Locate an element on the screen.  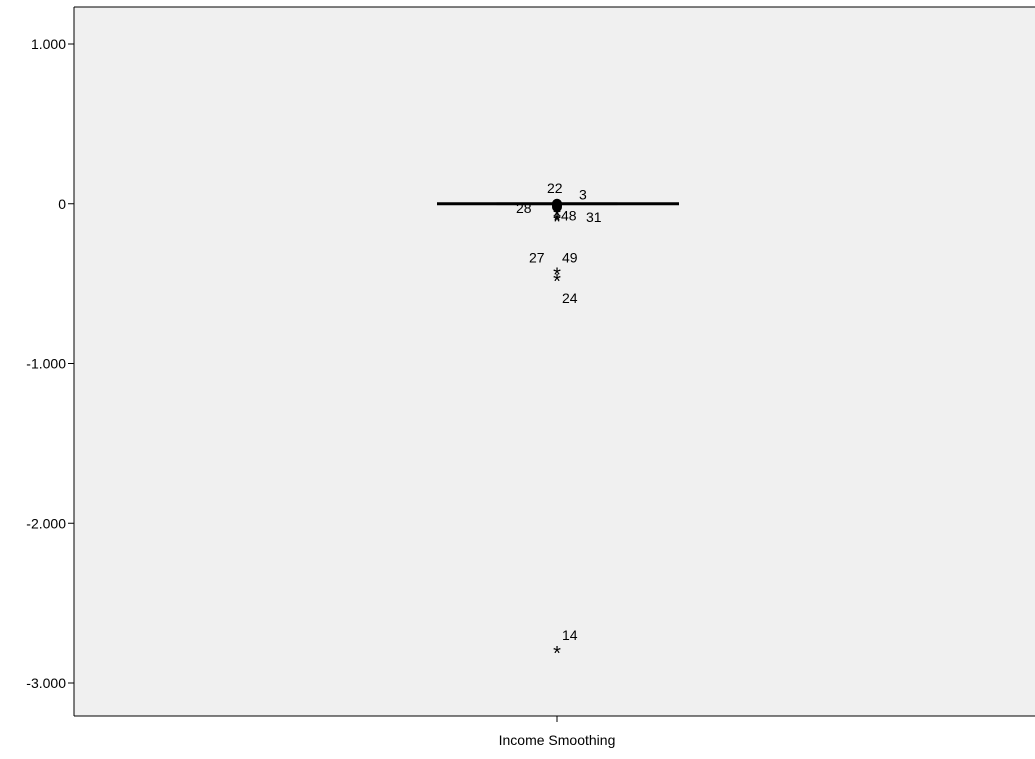
case-label: 14 is located at coordinates (570, 635).